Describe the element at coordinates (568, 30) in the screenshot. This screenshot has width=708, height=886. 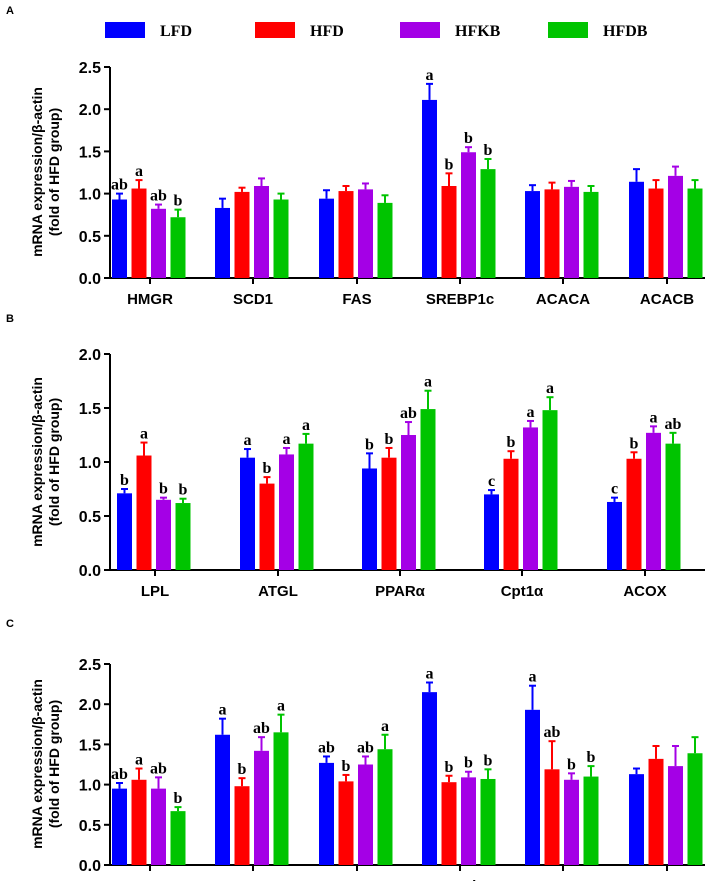
I see `legend-swatch-hfdb` at that location.